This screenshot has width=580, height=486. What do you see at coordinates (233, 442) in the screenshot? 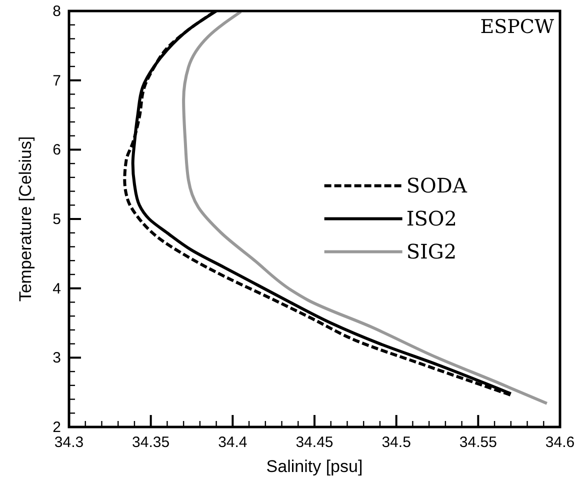
I see `x-tick-label: 34.4` at bounding box center [233, 442].